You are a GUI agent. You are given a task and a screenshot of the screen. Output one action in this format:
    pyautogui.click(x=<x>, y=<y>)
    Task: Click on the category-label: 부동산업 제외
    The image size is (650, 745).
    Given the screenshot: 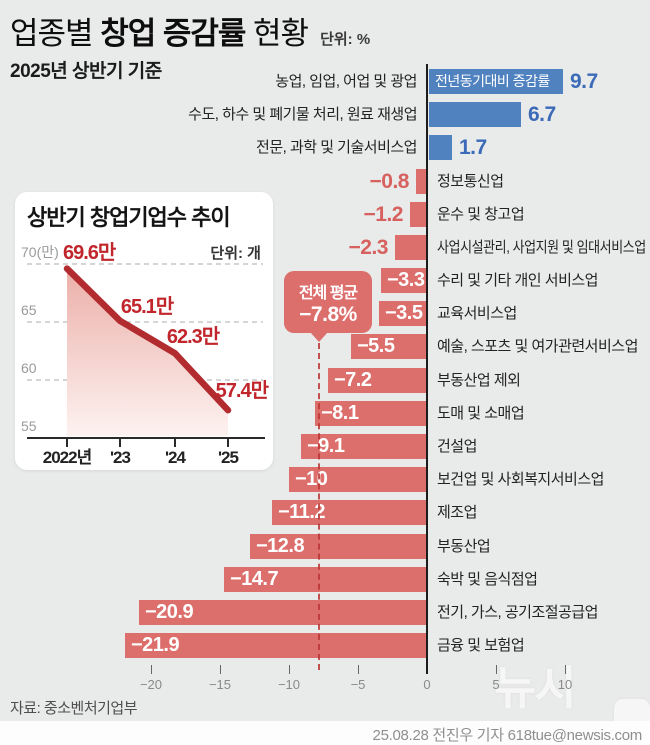 What is the action you would take?
    pyautogui.click(x=479, y=380)
    